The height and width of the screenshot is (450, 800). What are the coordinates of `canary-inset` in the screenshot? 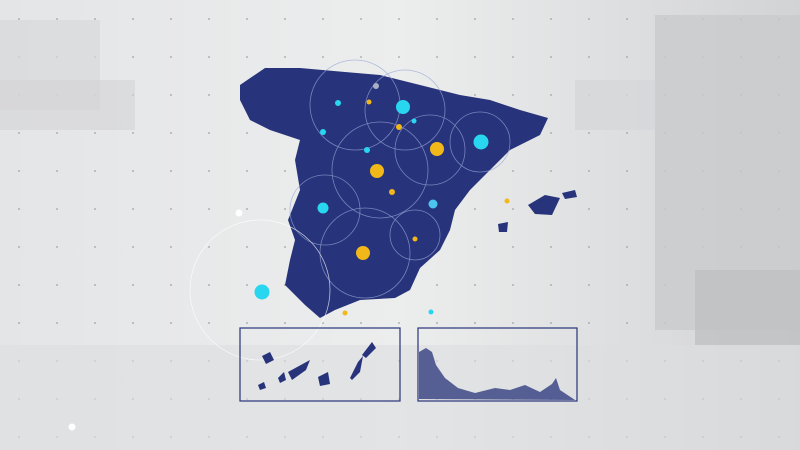 It's located at (320, 364).